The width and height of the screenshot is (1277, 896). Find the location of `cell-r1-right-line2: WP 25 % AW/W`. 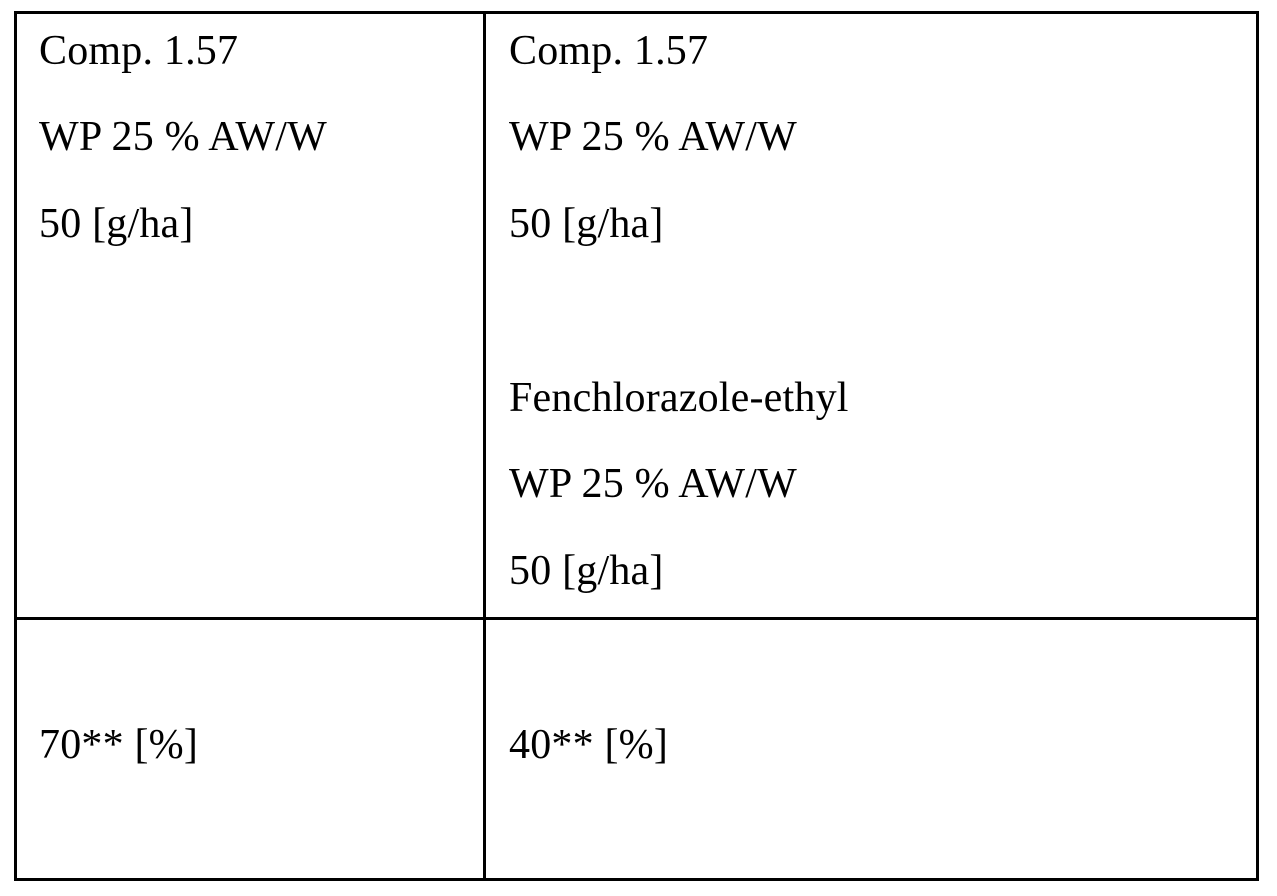

cell-r1-right-line2: WP 25 % AW/W is located at coordinates (653, 137).